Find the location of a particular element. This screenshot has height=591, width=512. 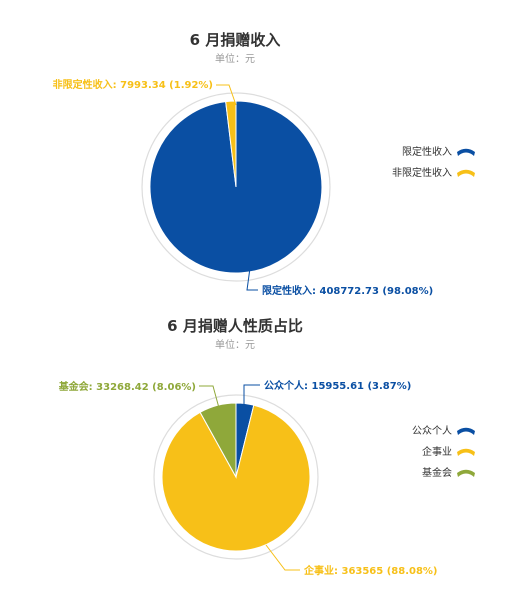

legend-label: 基金会 is located at coordinates (437, 472).